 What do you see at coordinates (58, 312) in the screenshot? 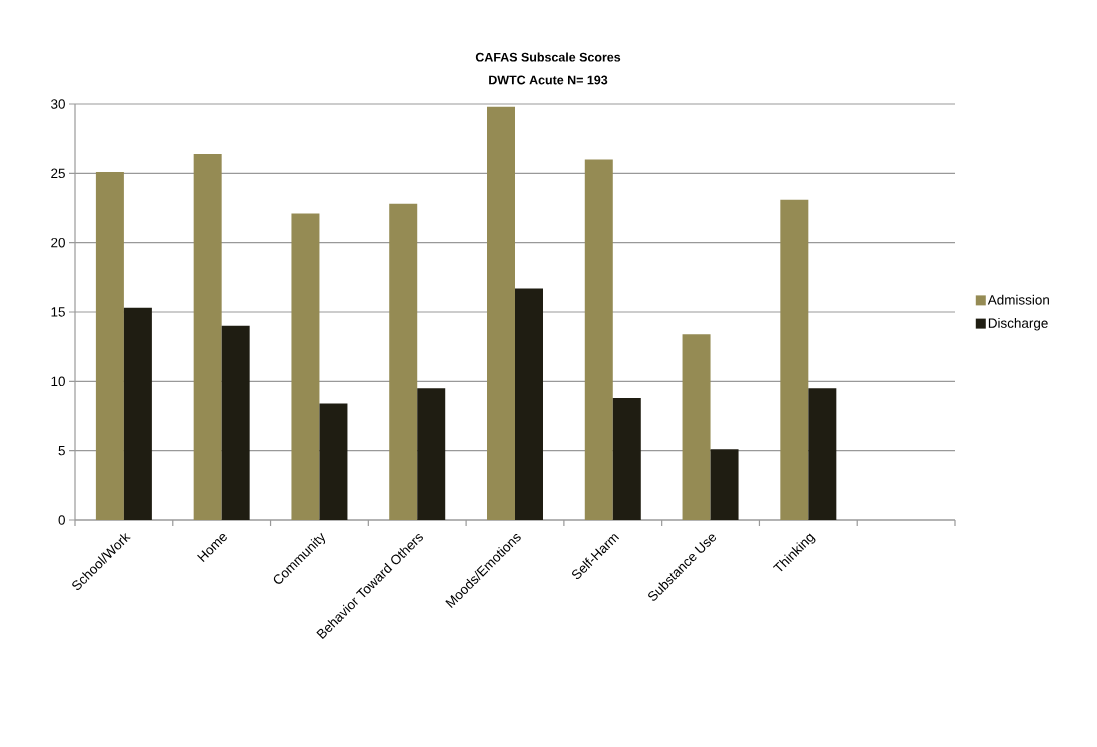
I see `y-tick-label: 15` at bounding box center [58, 312].